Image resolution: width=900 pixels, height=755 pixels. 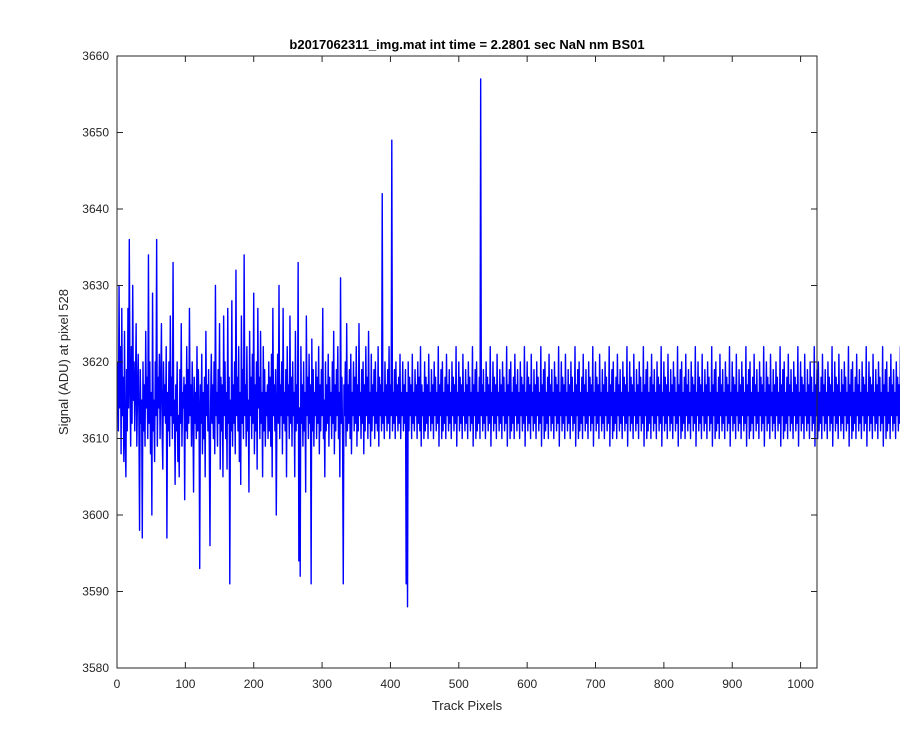 I want to click on y-tick-label: 3640, so click(x=95, y=209).